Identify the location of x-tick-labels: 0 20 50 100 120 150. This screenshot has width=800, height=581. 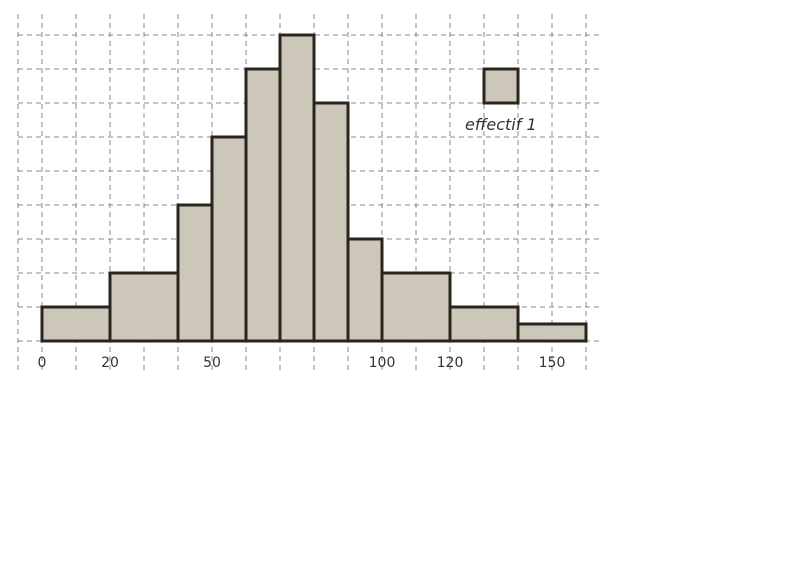
(302, 363).